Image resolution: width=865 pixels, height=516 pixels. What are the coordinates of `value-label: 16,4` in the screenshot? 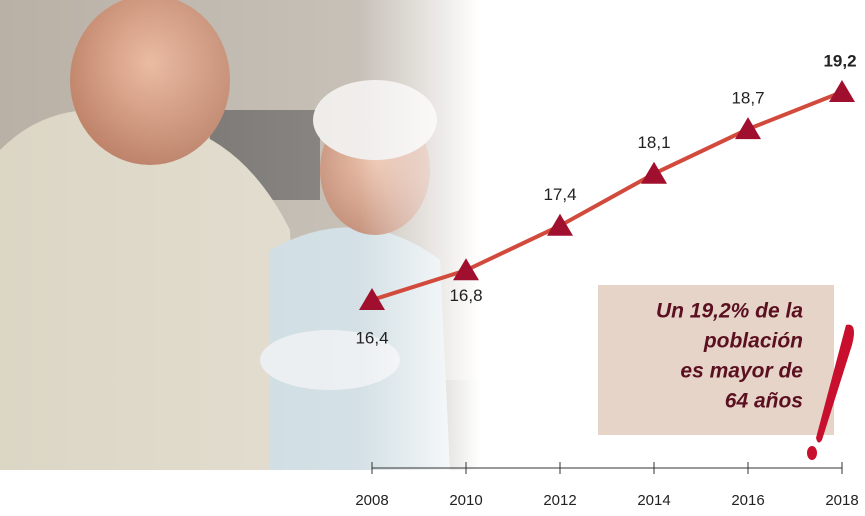 It's located at (371, 337).